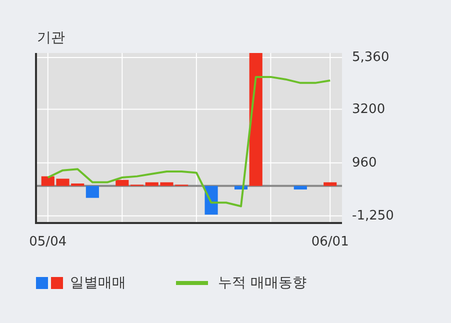 The image size is (451, 323). Describe the element at coordinates (364, 162) in the screenshot. I see `y-tick-label: 960` at that location.